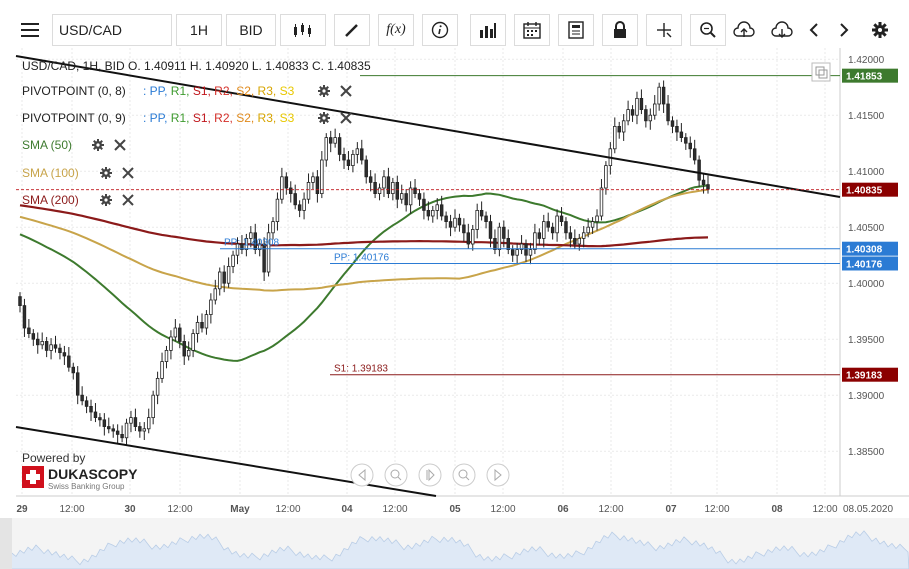 This screenshot has width=909, height=569. Describe the element at coordinates (396, 475) in the screenshot. I see `zoom-out-icon` at that location.